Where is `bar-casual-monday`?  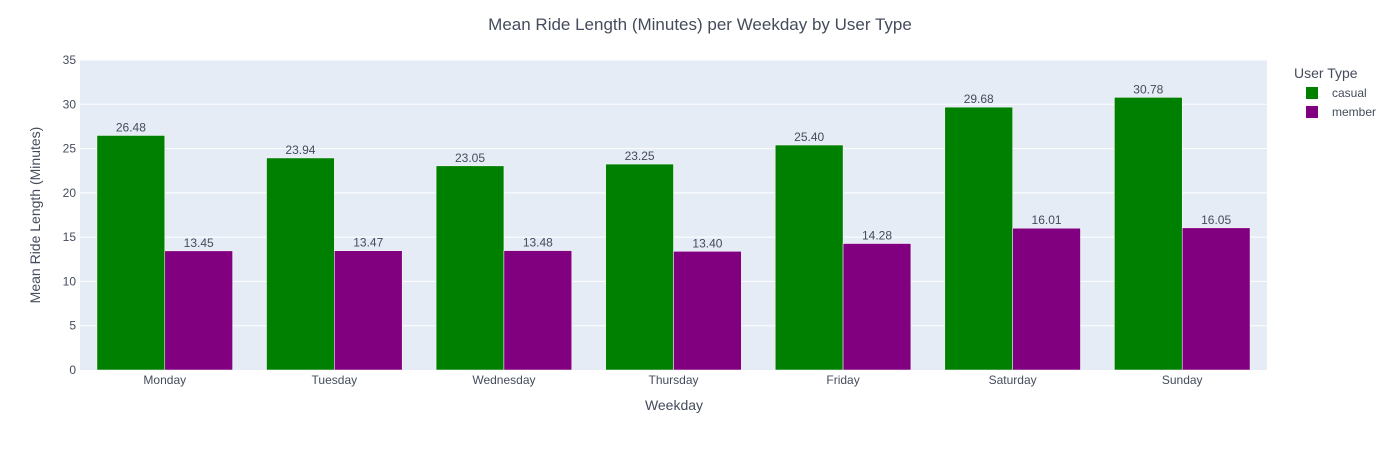 bar-casual-monday is located at coordinates (131, 253).